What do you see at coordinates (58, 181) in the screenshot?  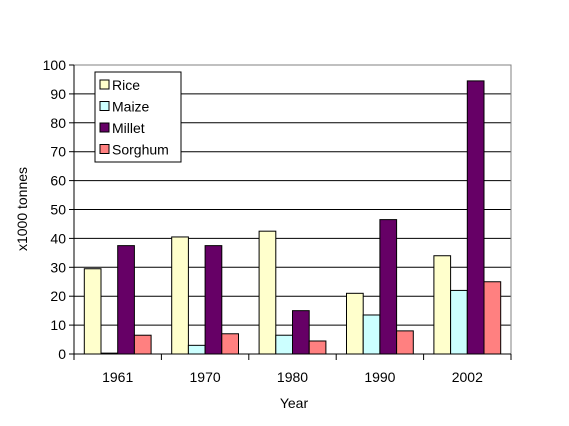 I see `y-tick-label: 60` at bounding box center [58, 181].